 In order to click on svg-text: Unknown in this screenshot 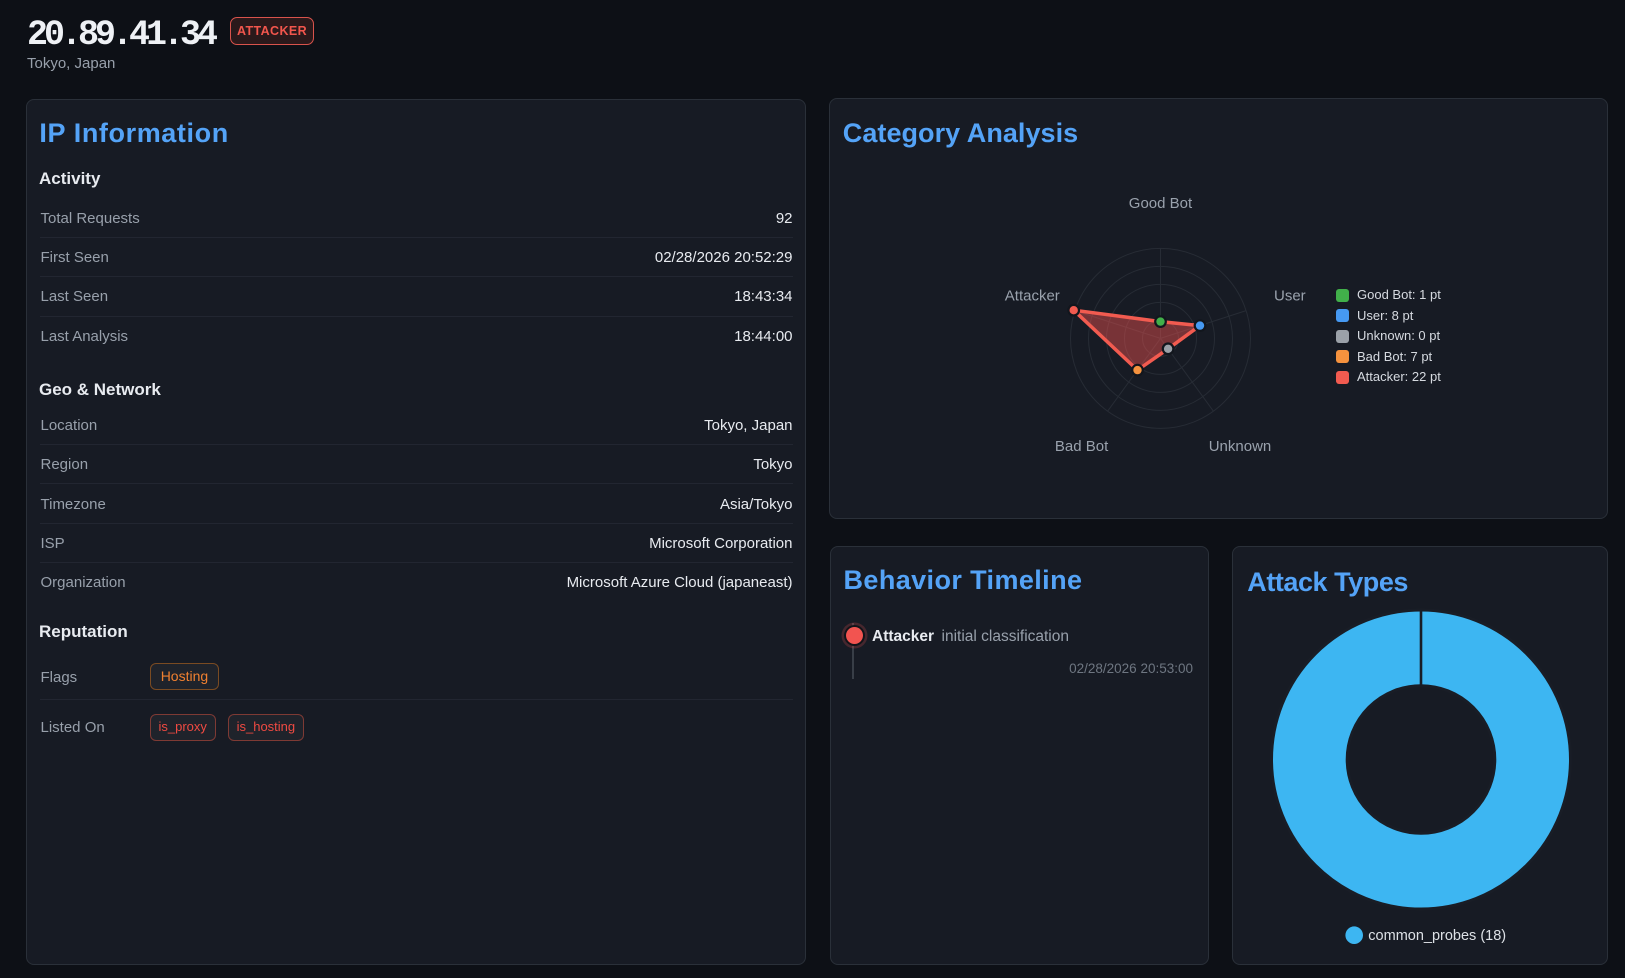, I will do `click(1240, 446)`.